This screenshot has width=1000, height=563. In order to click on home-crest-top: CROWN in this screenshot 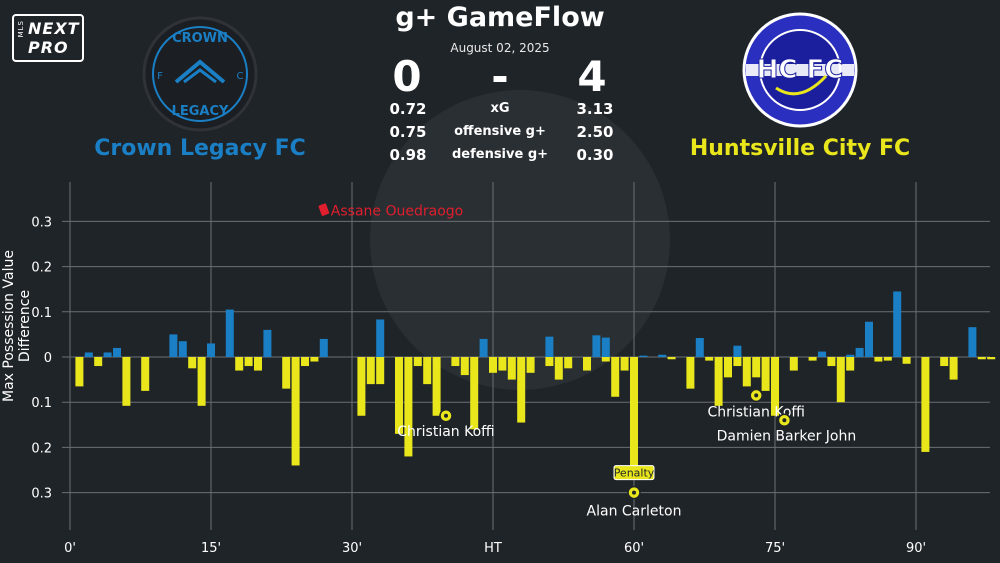, I will do `click(200, 38)`.